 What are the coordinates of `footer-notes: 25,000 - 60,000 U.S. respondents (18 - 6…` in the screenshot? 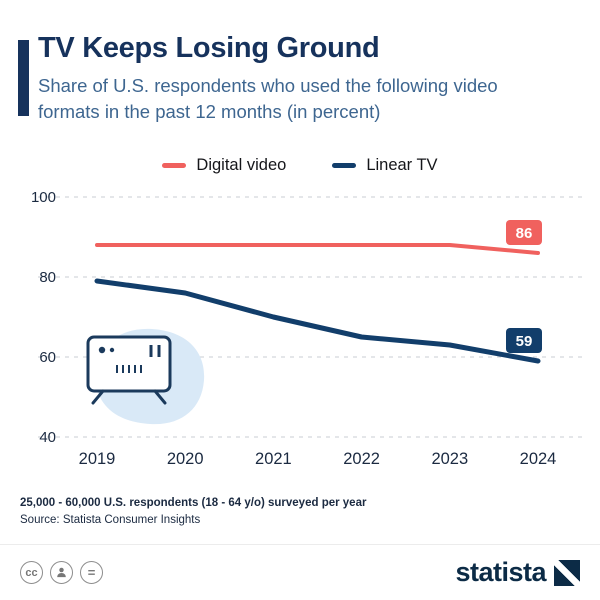 It's located at (193, 511).